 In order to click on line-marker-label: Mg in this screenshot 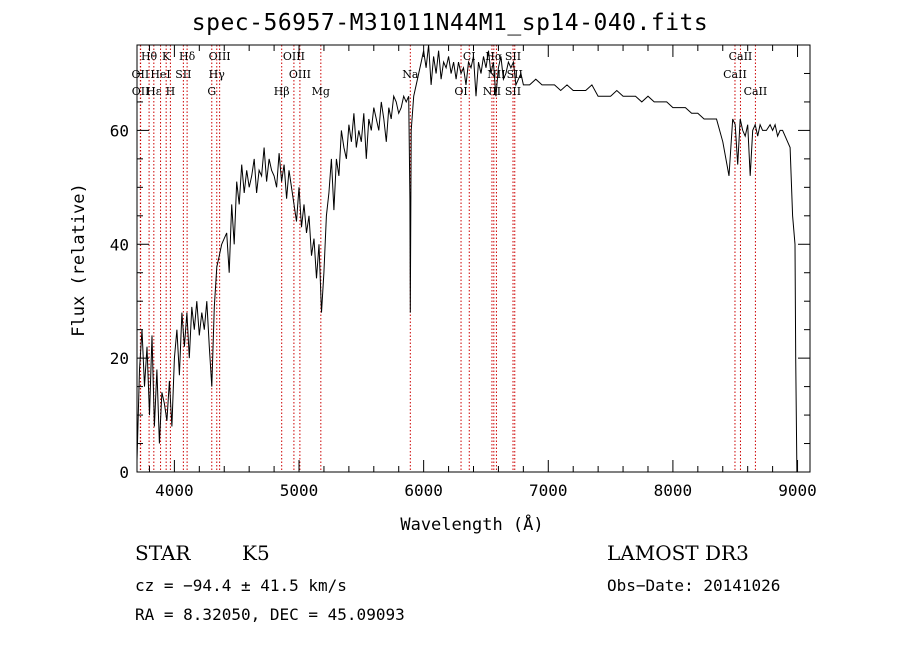, I will do `click(321, 91)`.